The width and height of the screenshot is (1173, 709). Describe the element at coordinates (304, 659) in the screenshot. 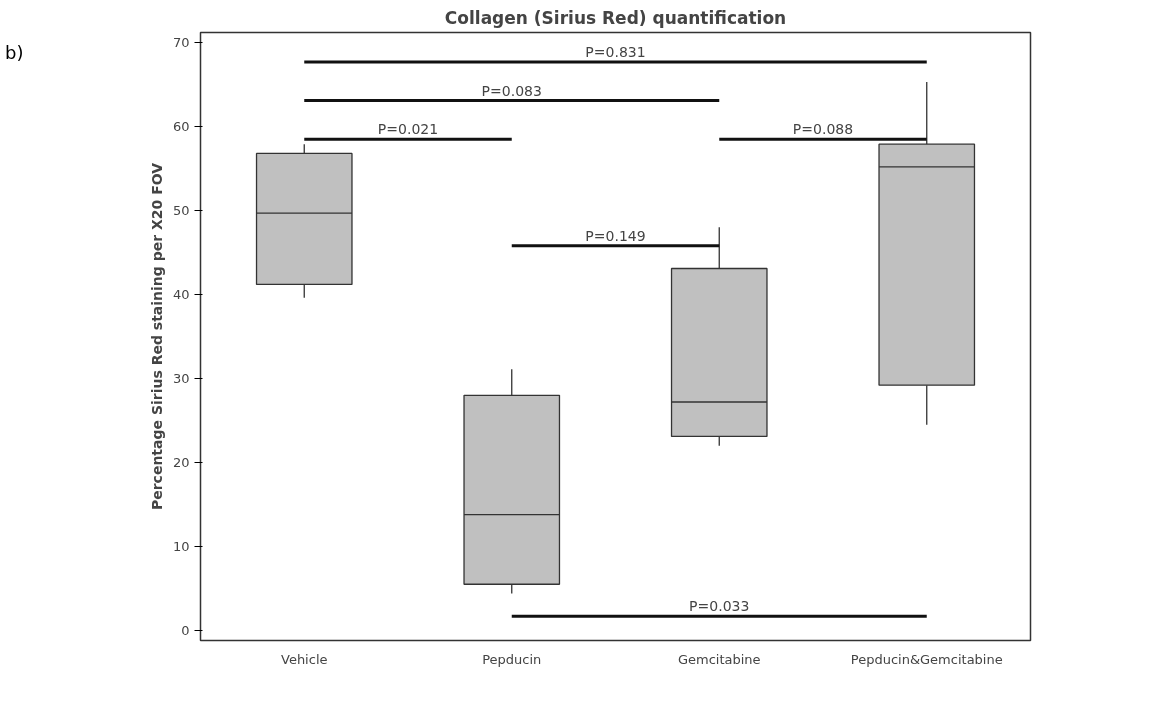

I see `x-tick-label: Vehicle` at that location.